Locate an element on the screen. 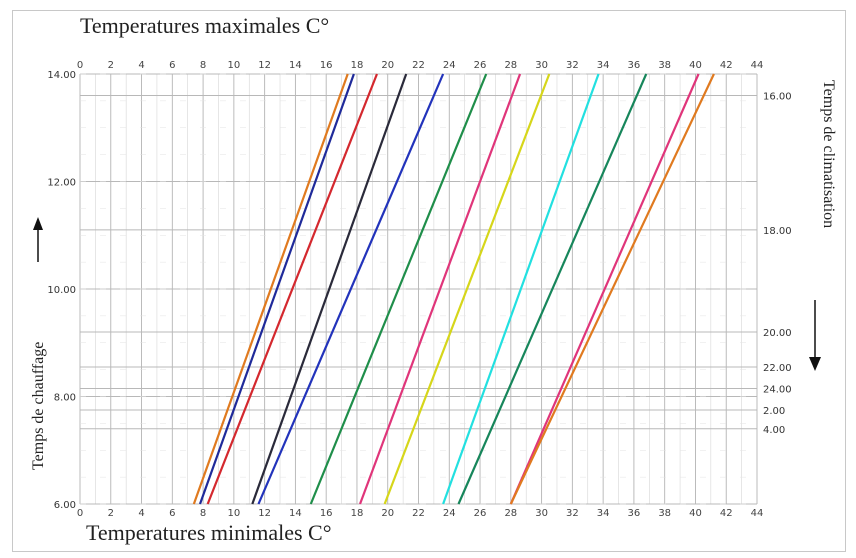 Image resolution: width=856 pixels, height=558 pixels. x-tick-top: 26 is located at coordinates (480, 65).